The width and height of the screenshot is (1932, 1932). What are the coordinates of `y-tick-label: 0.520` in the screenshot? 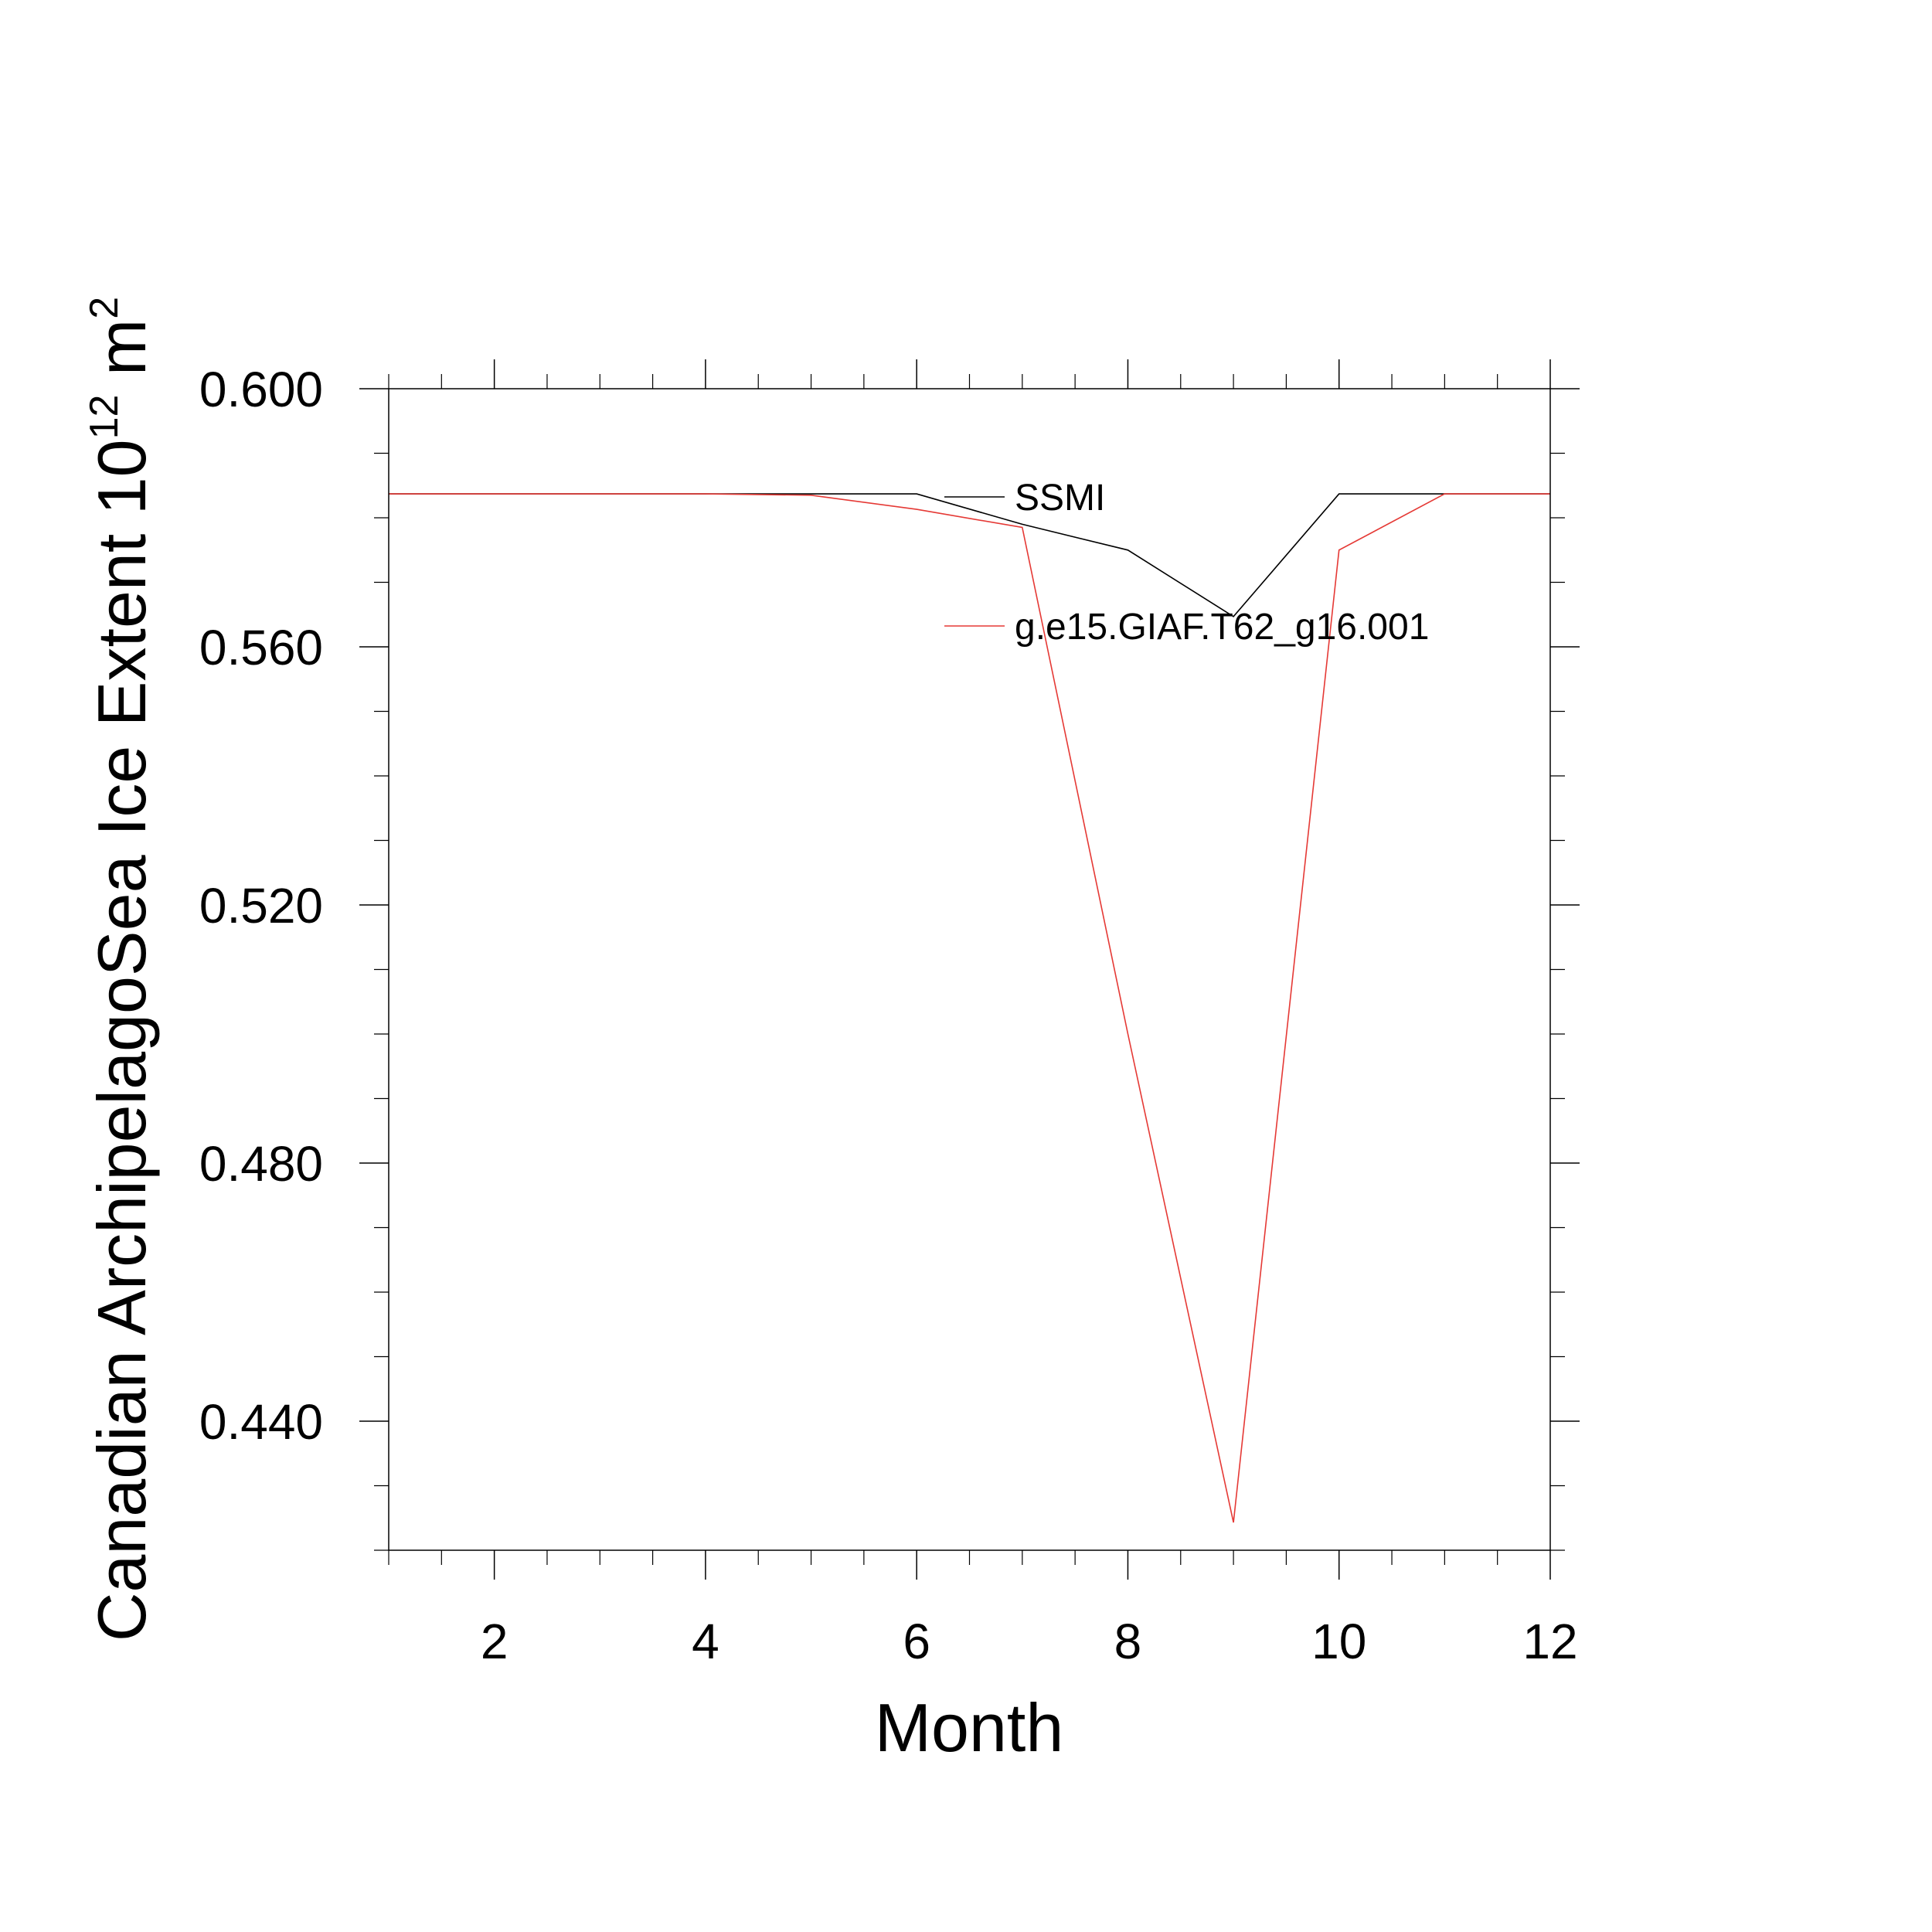 It's located at (261, 906).